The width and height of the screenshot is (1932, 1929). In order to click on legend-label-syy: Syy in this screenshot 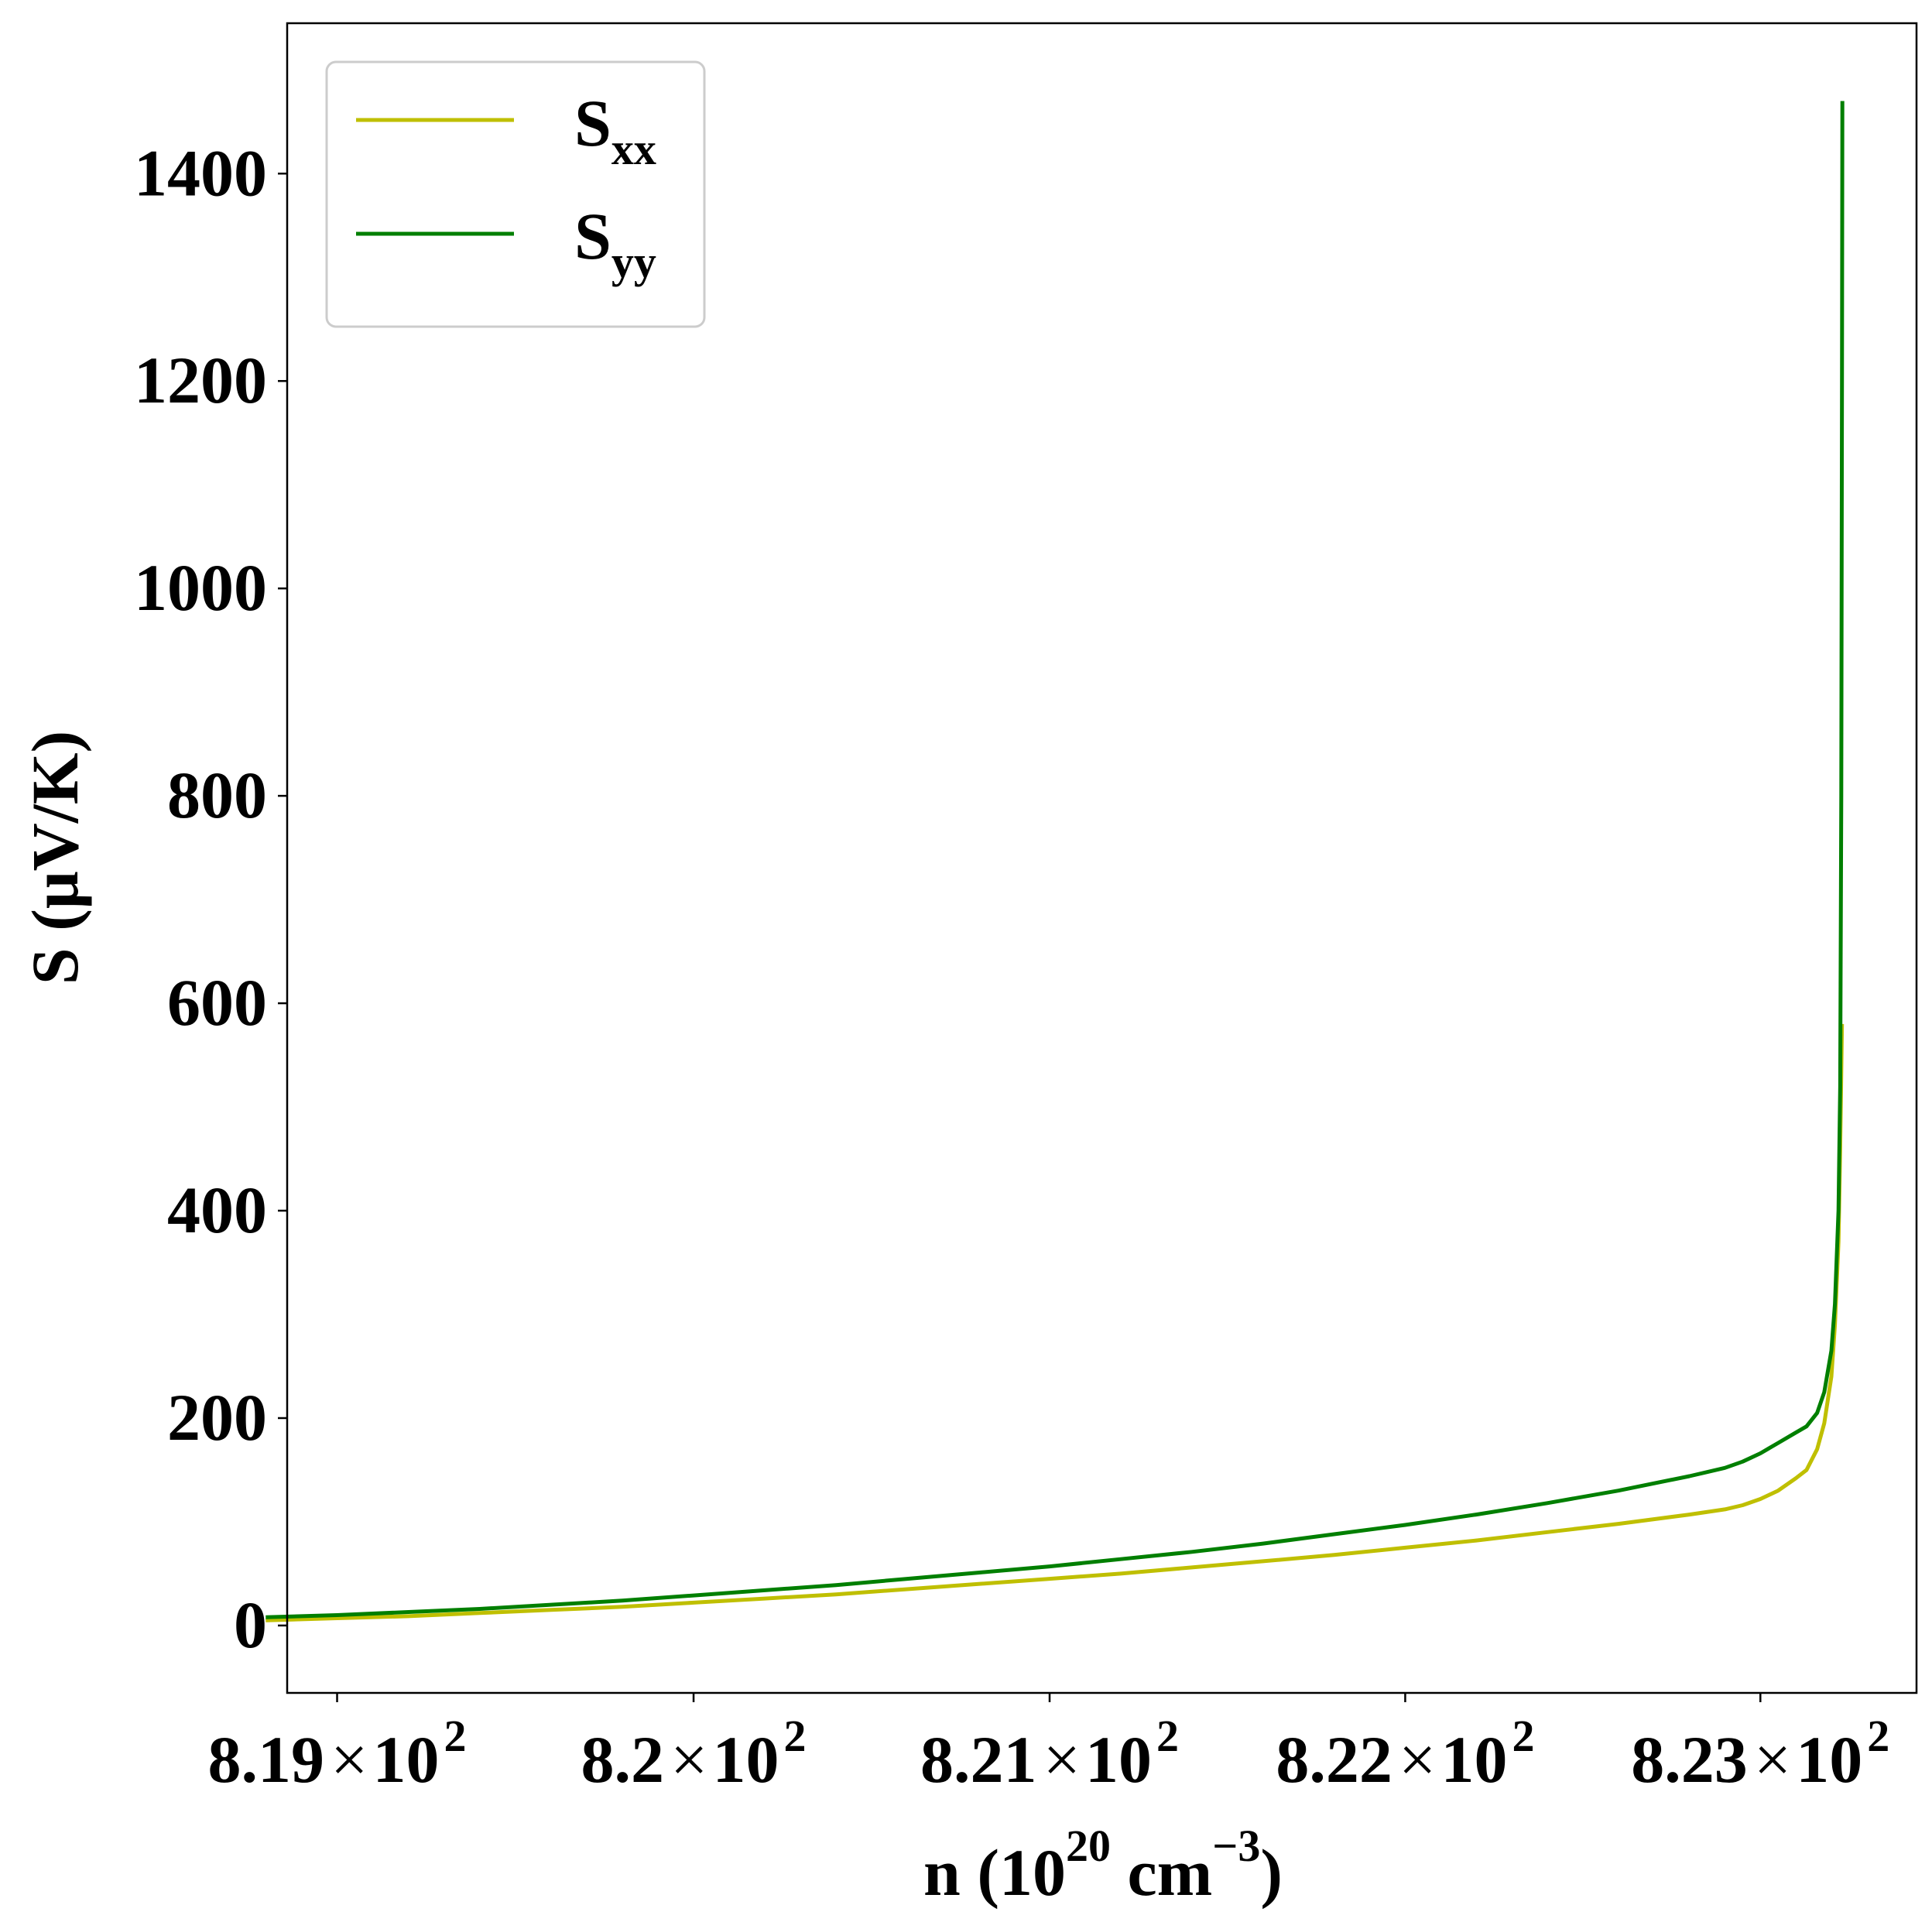, I will do `click(615, 243)`.